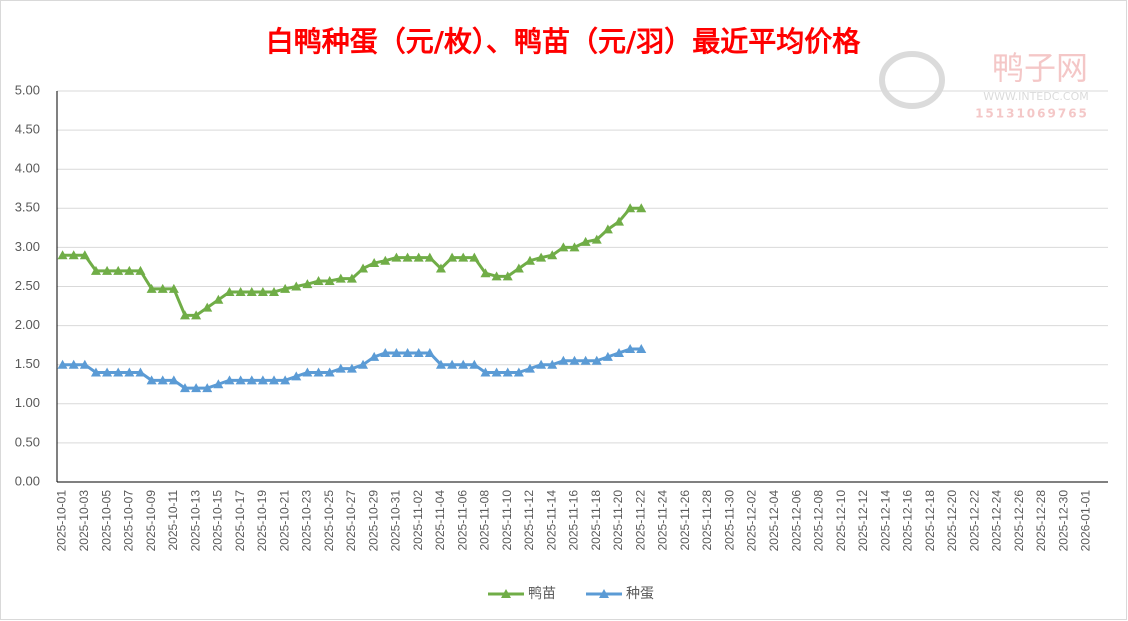 Image resolution: width=1128 pixels, height=621 pixels. What do you see at coordinates (912, 80) in the screenshot?
I see `watermark-logo` at bounding box center [912, 80].